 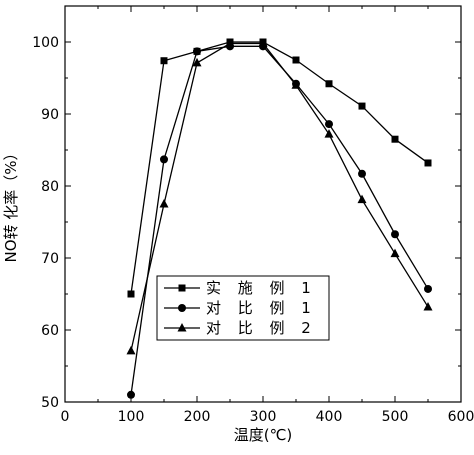 What do you see at coordinates (11, 203) in the screenshot?
I see `y-axis-label: NO转 化率（%）` at bounding box center [11, 203].